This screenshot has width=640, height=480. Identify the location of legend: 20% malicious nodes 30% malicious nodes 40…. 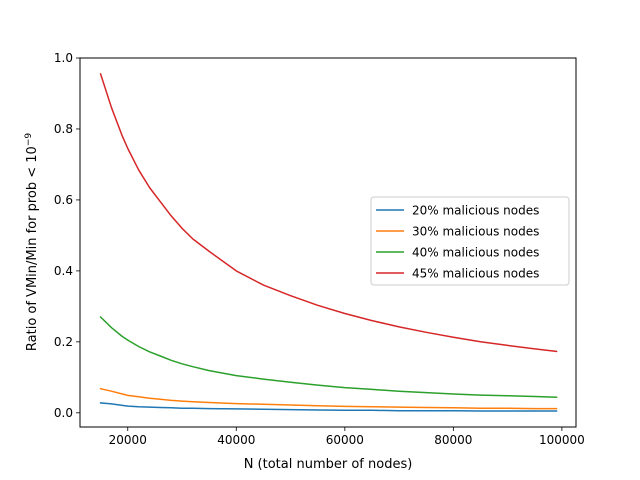
(470, 241).